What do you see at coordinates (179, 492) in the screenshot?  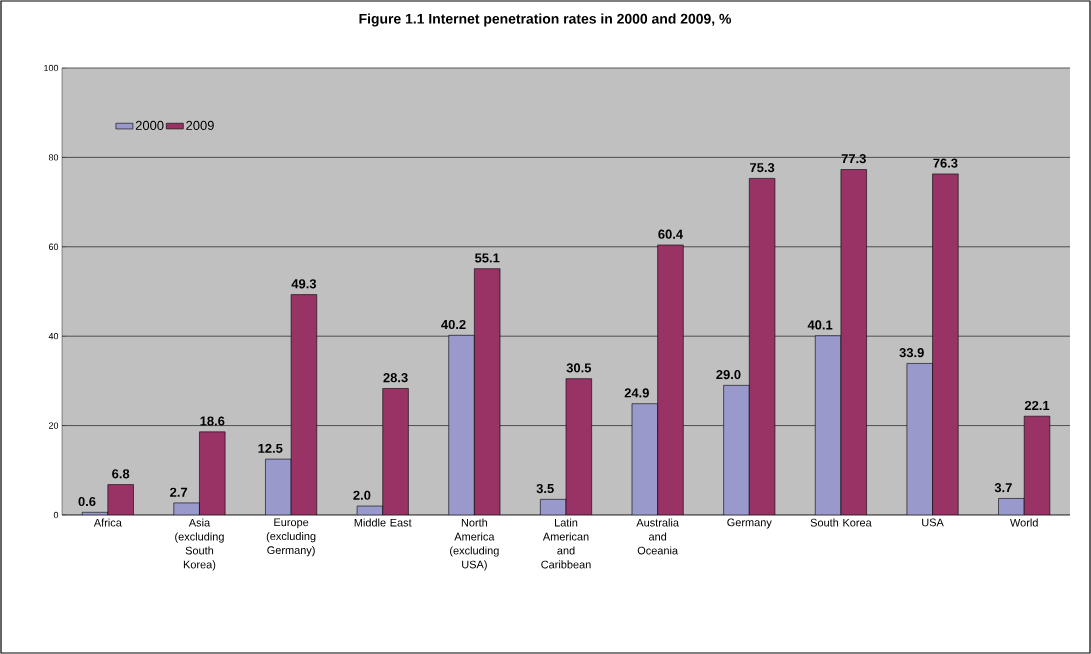 I see `data-label: 2.7` at bounding box center [179, 492].